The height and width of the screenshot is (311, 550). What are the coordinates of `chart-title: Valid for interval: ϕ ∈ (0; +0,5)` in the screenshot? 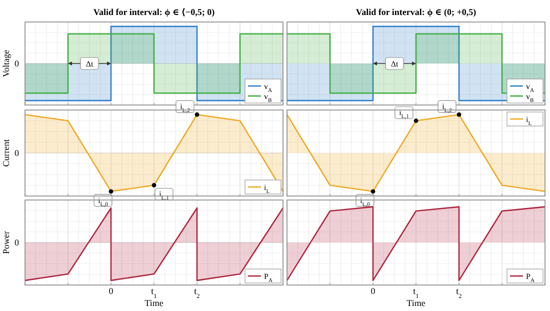 It's located at (416, 12).